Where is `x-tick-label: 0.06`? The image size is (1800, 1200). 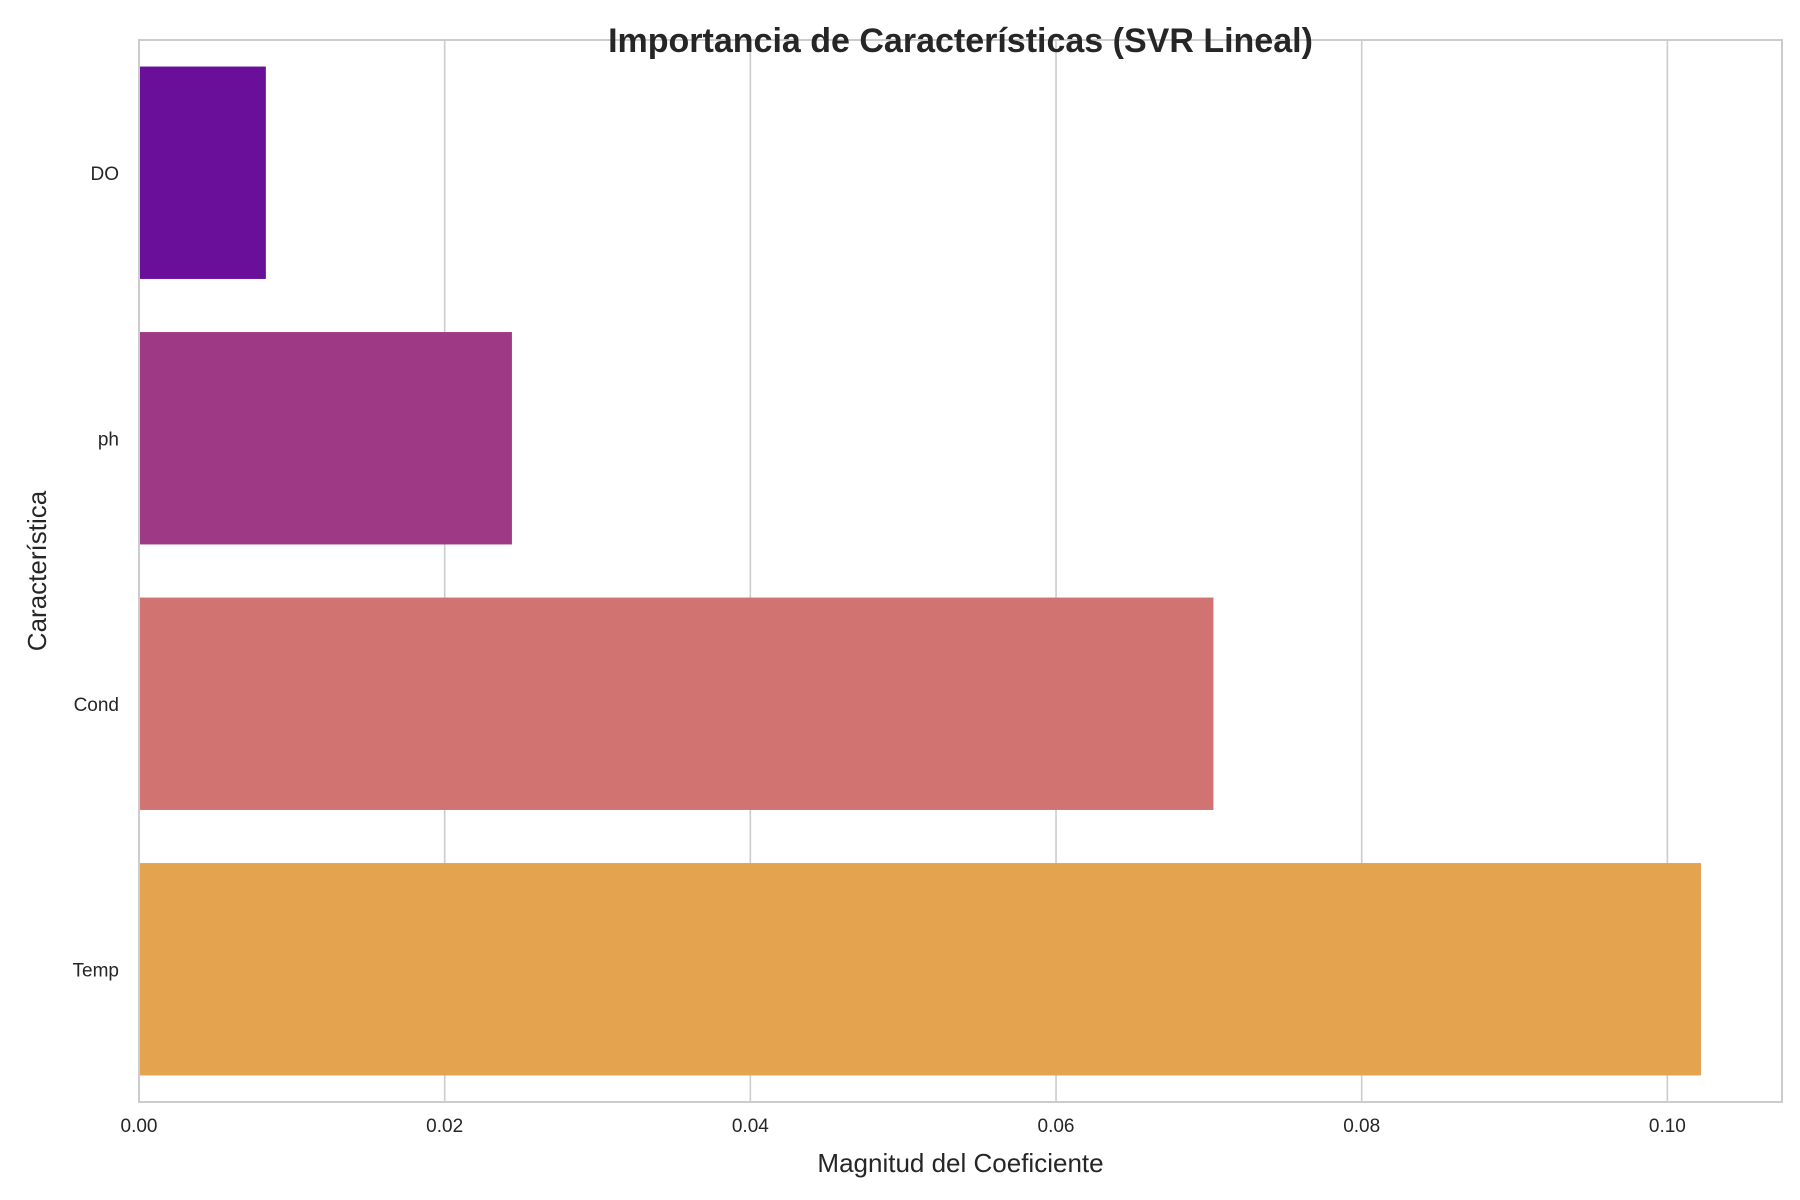 x-tick-label: 0.06 is located at coordinates (1056, 1126).